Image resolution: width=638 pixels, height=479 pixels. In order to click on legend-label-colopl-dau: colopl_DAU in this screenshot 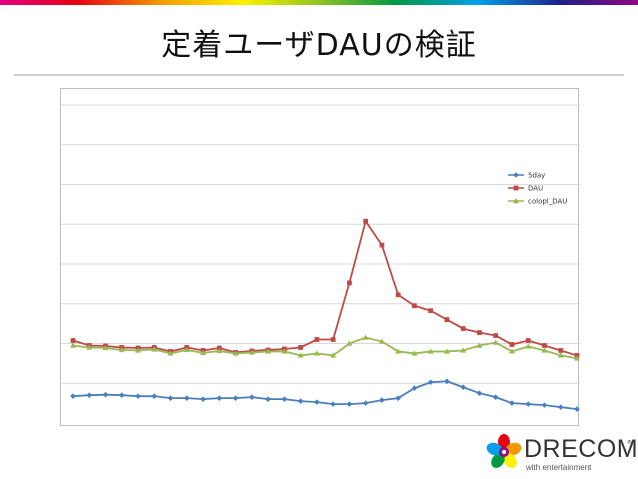, I will do `click(547, 202)`.